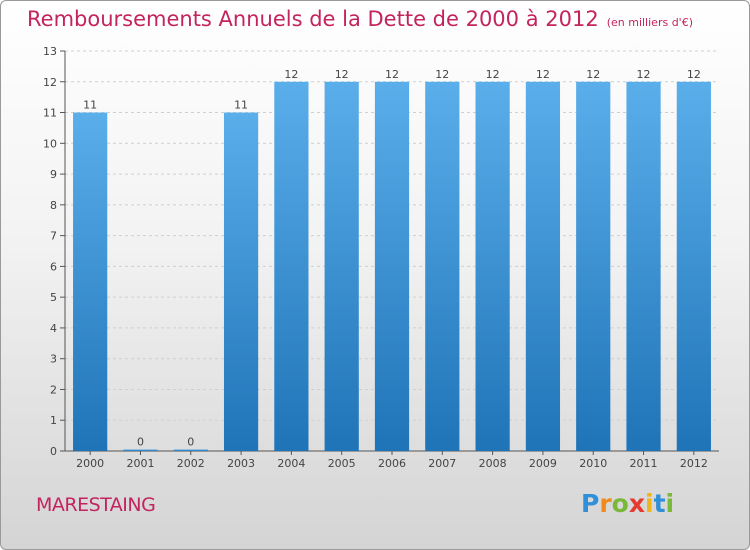 The height and width of the screenshot is (550, 750). Describe the element at coordinates (53, 205) in the screenshot. I see `y-tick-label: 8` at that location.